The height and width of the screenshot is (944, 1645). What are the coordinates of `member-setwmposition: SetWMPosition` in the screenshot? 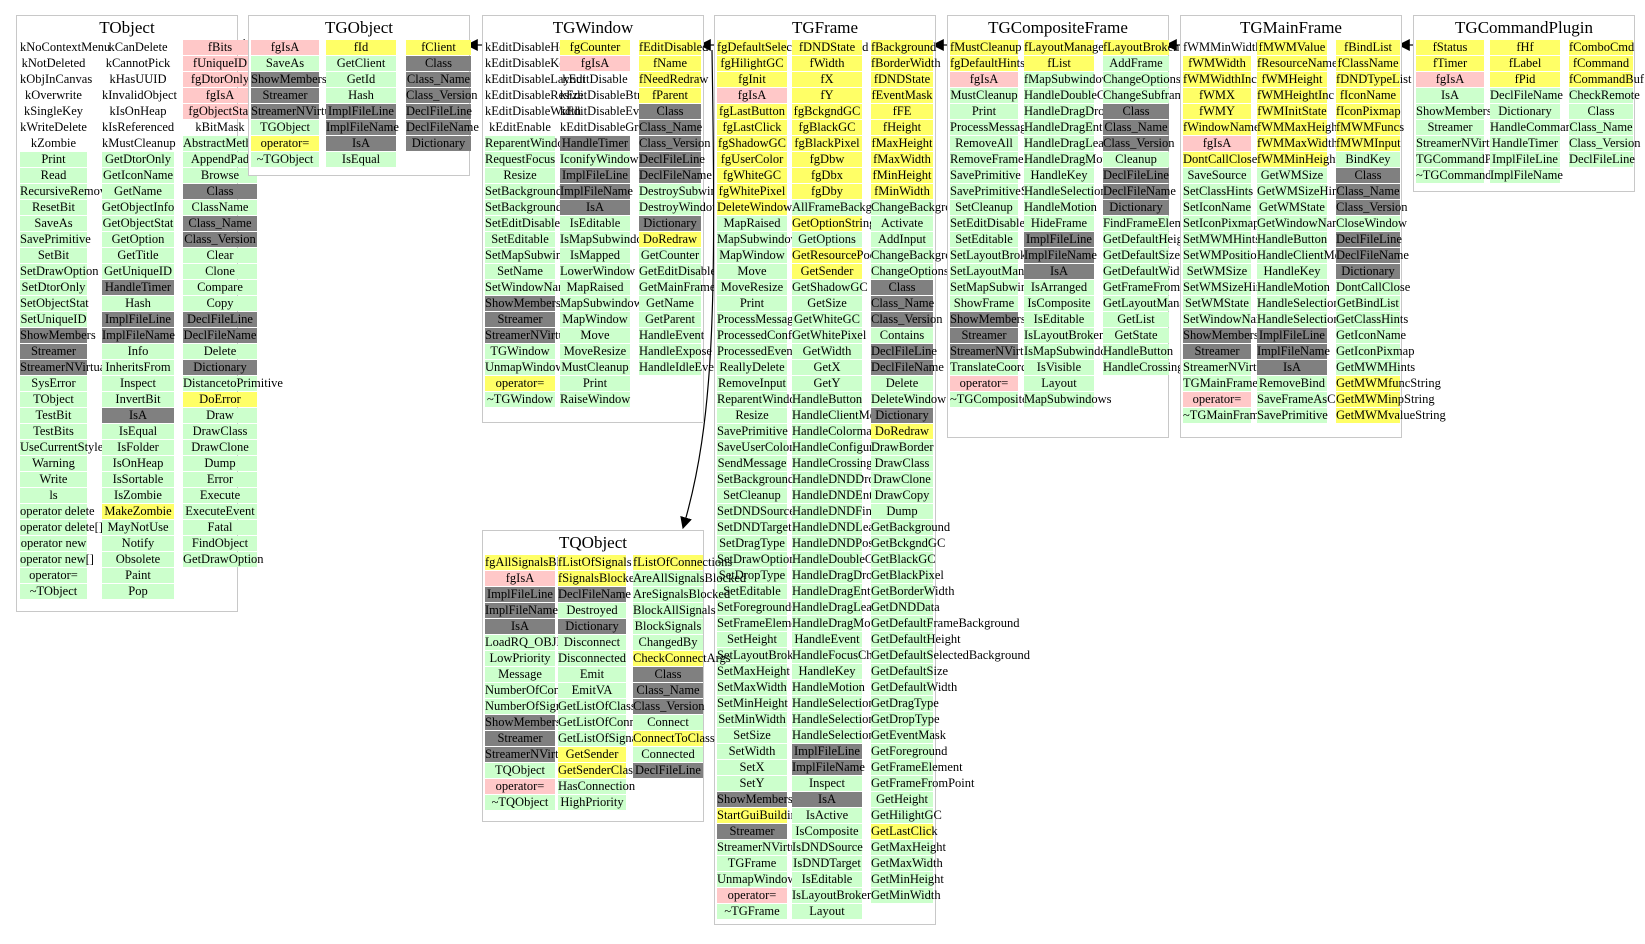 It's located at (1223, 255).